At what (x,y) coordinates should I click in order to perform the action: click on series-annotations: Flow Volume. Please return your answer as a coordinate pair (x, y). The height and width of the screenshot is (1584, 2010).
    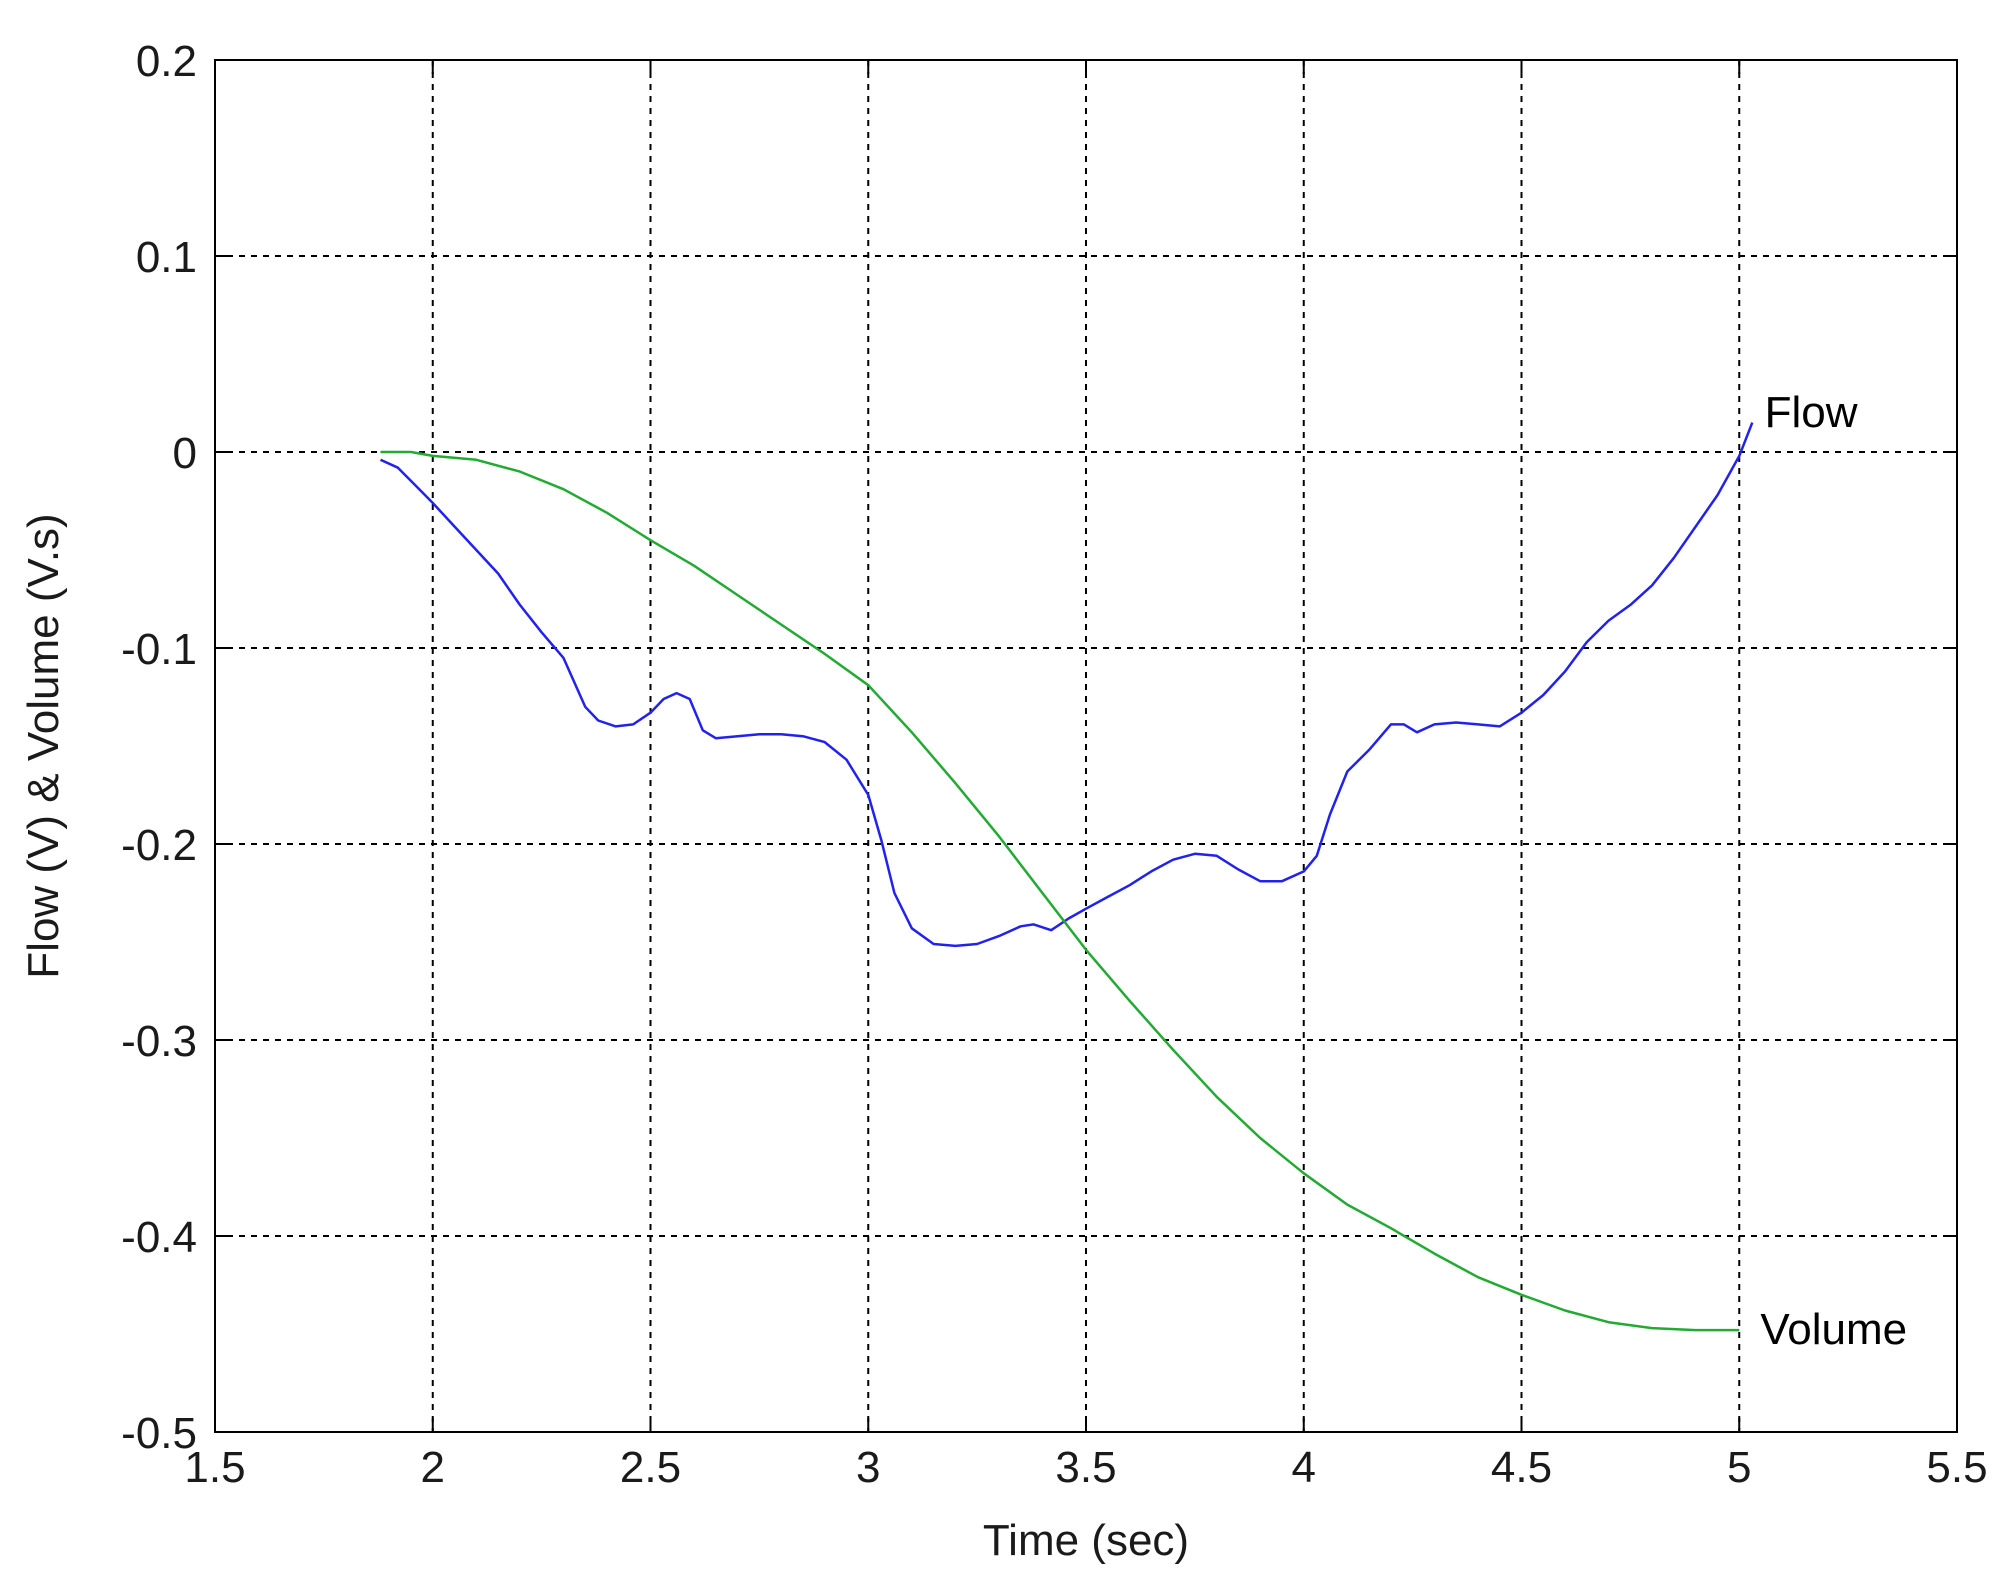
    Looking at the image, I should click on (1833, 871).